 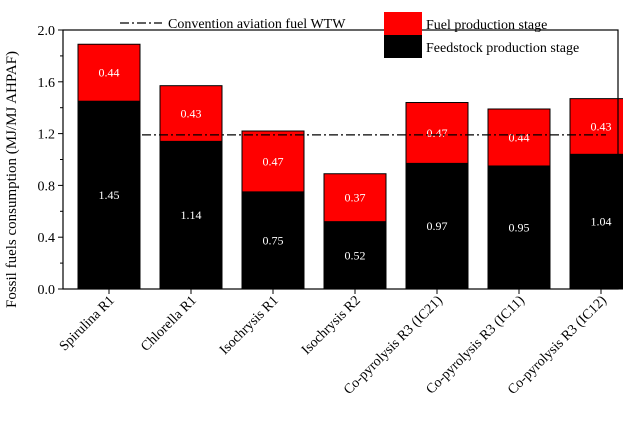 What do you see at coordinates (403, 23) in the screenshot?
I see `legend-fuel-swatch` at bounding box center [403, 23].